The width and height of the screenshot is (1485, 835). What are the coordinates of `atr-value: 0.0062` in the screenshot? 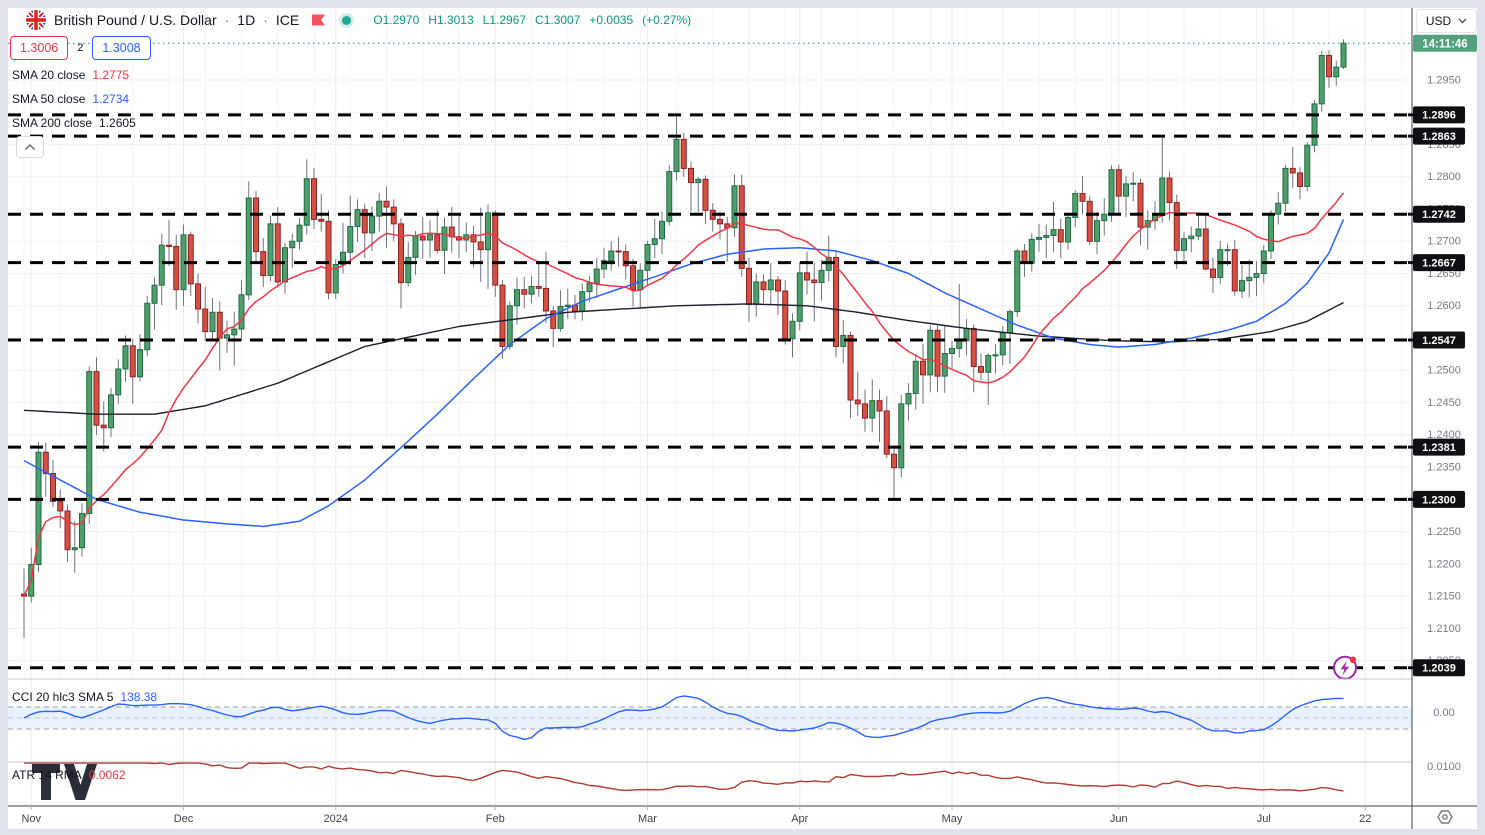 It's located at (107, 775).